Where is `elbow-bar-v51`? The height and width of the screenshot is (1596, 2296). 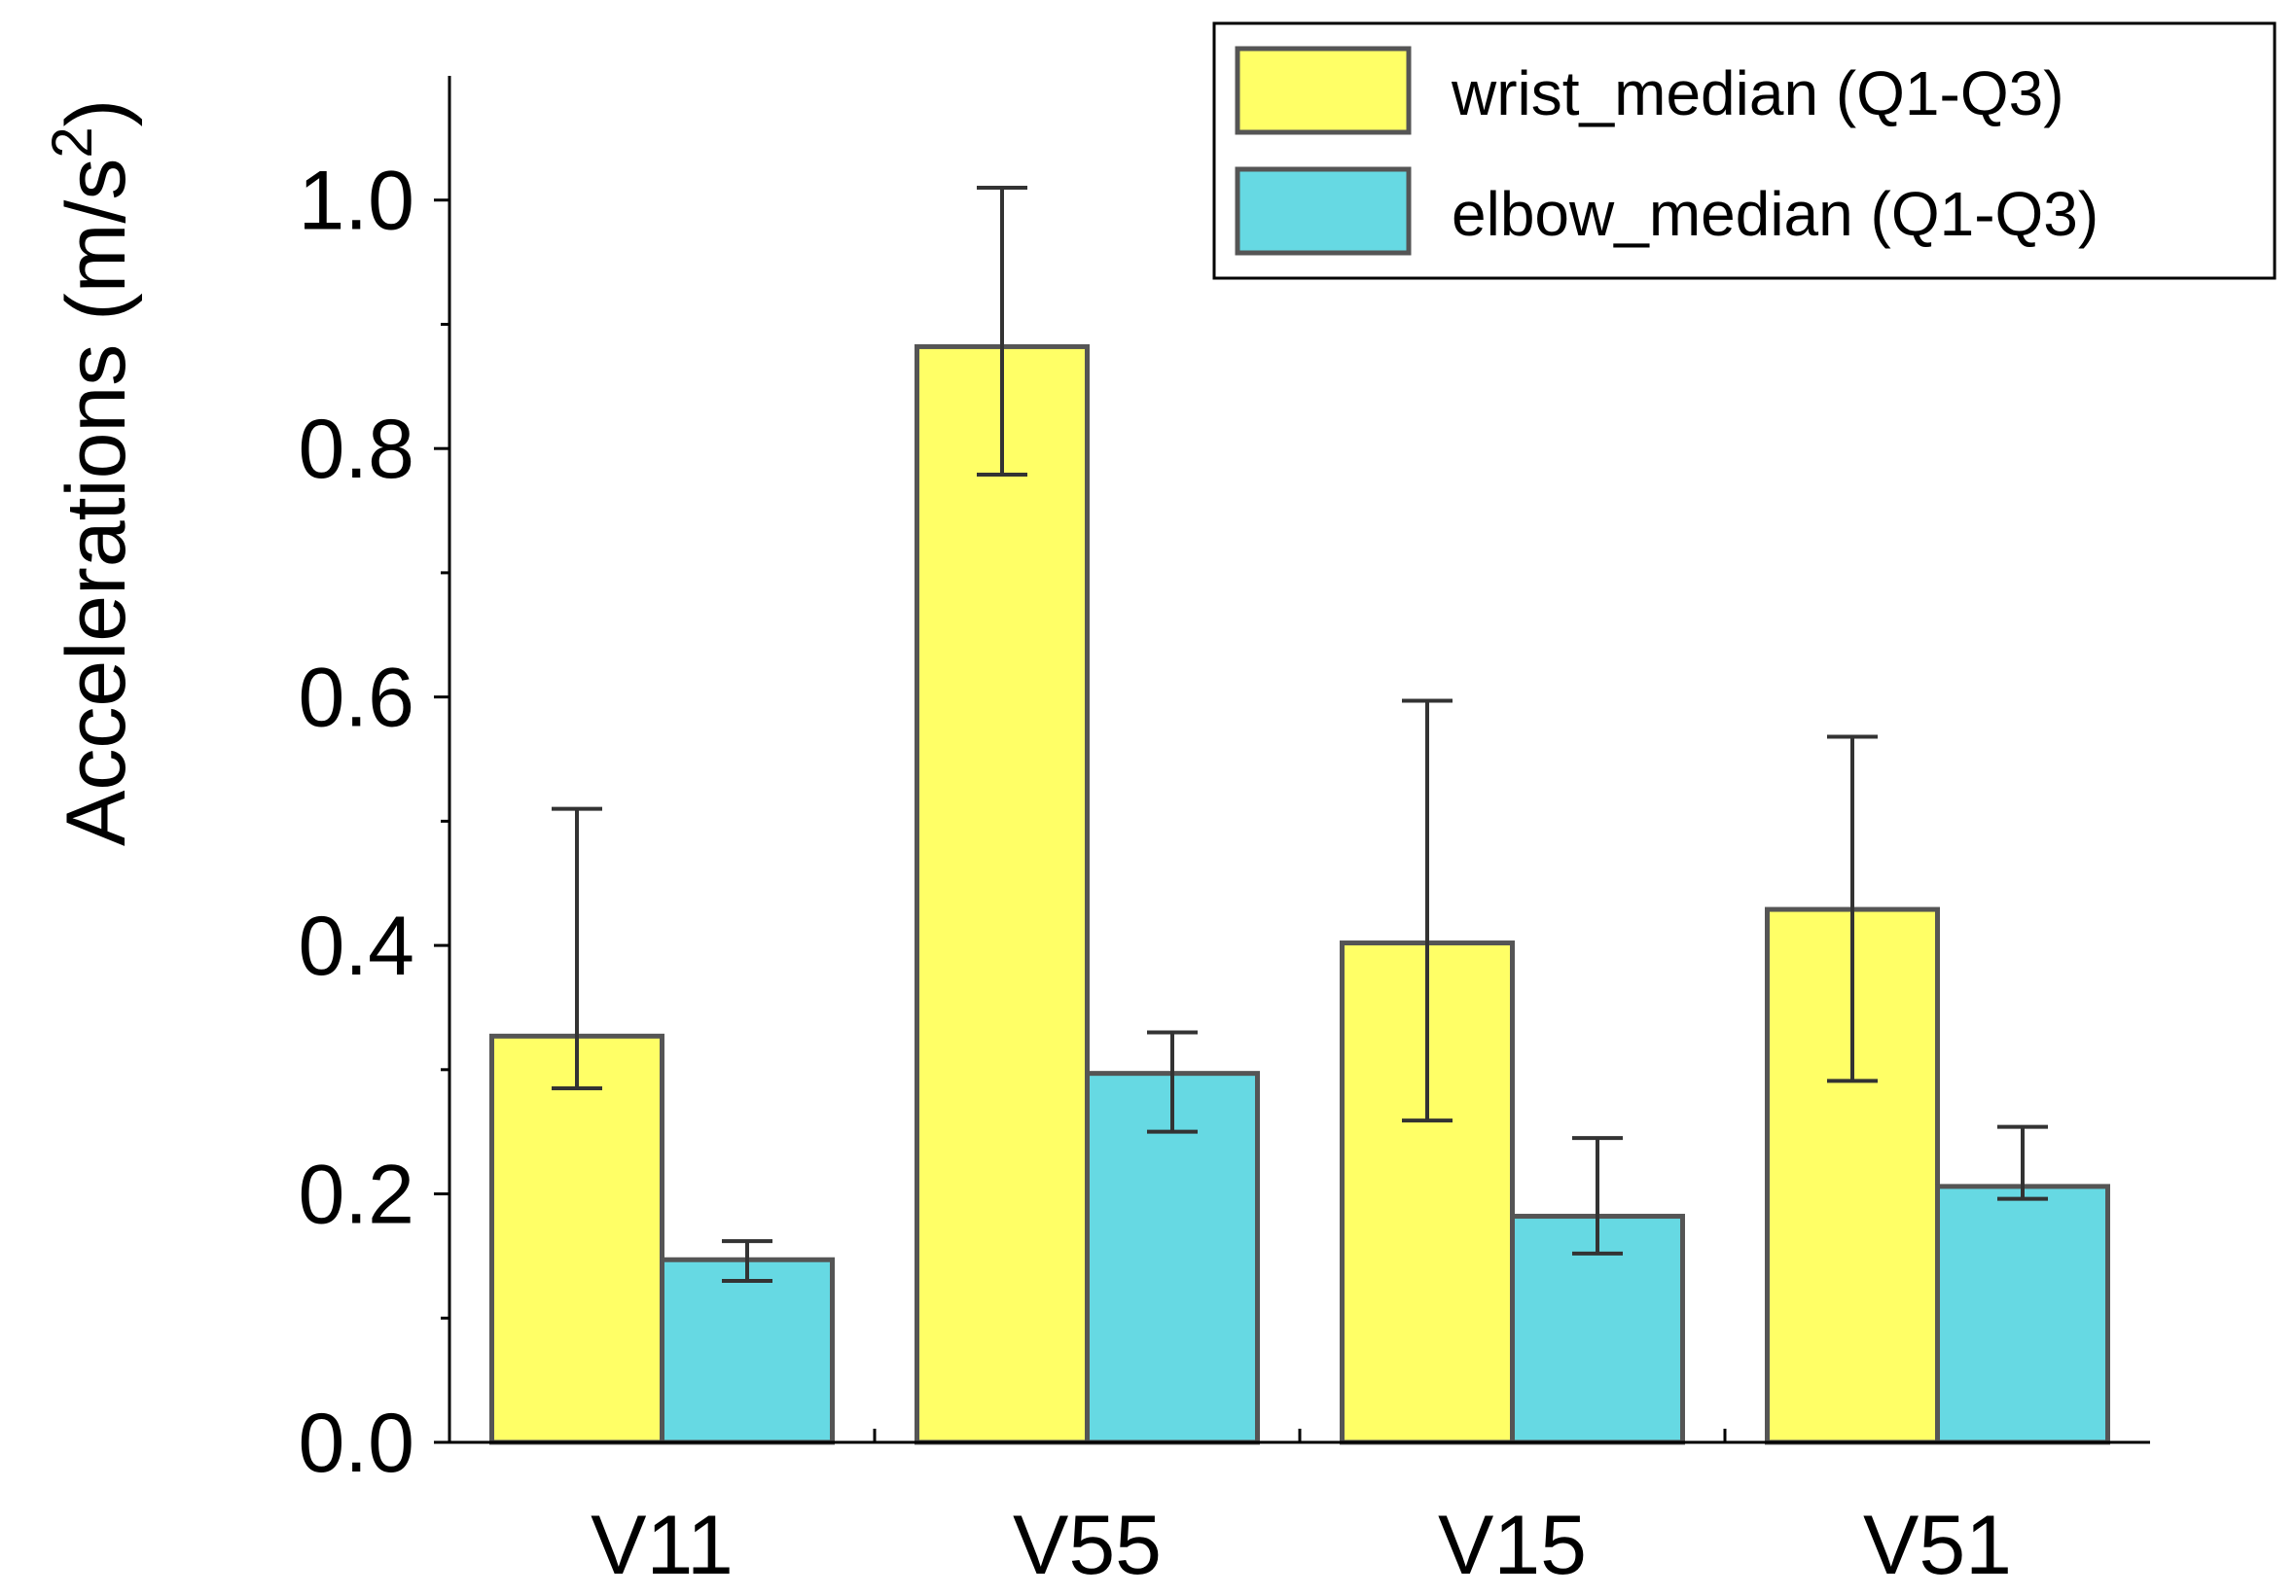 elbow-bar-v51 is located at coordinates (2022, 1314).